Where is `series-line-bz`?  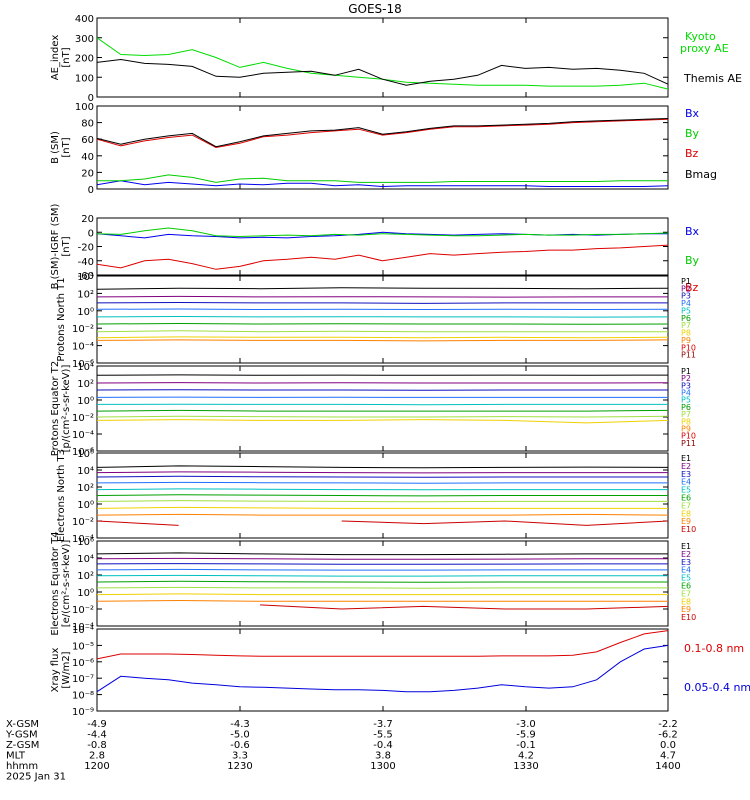 series-line-bz is located at coordinates (382, 257).